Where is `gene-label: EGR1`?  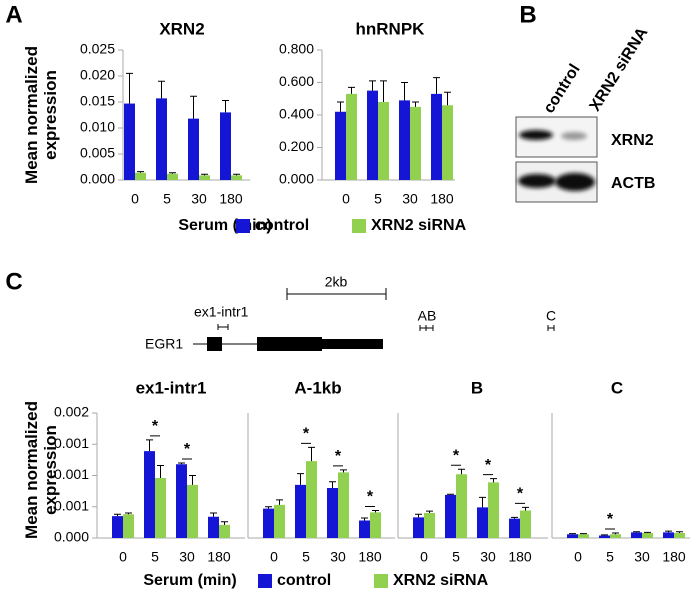 gene-label: EGR1 is located at coordinates (164, 344).